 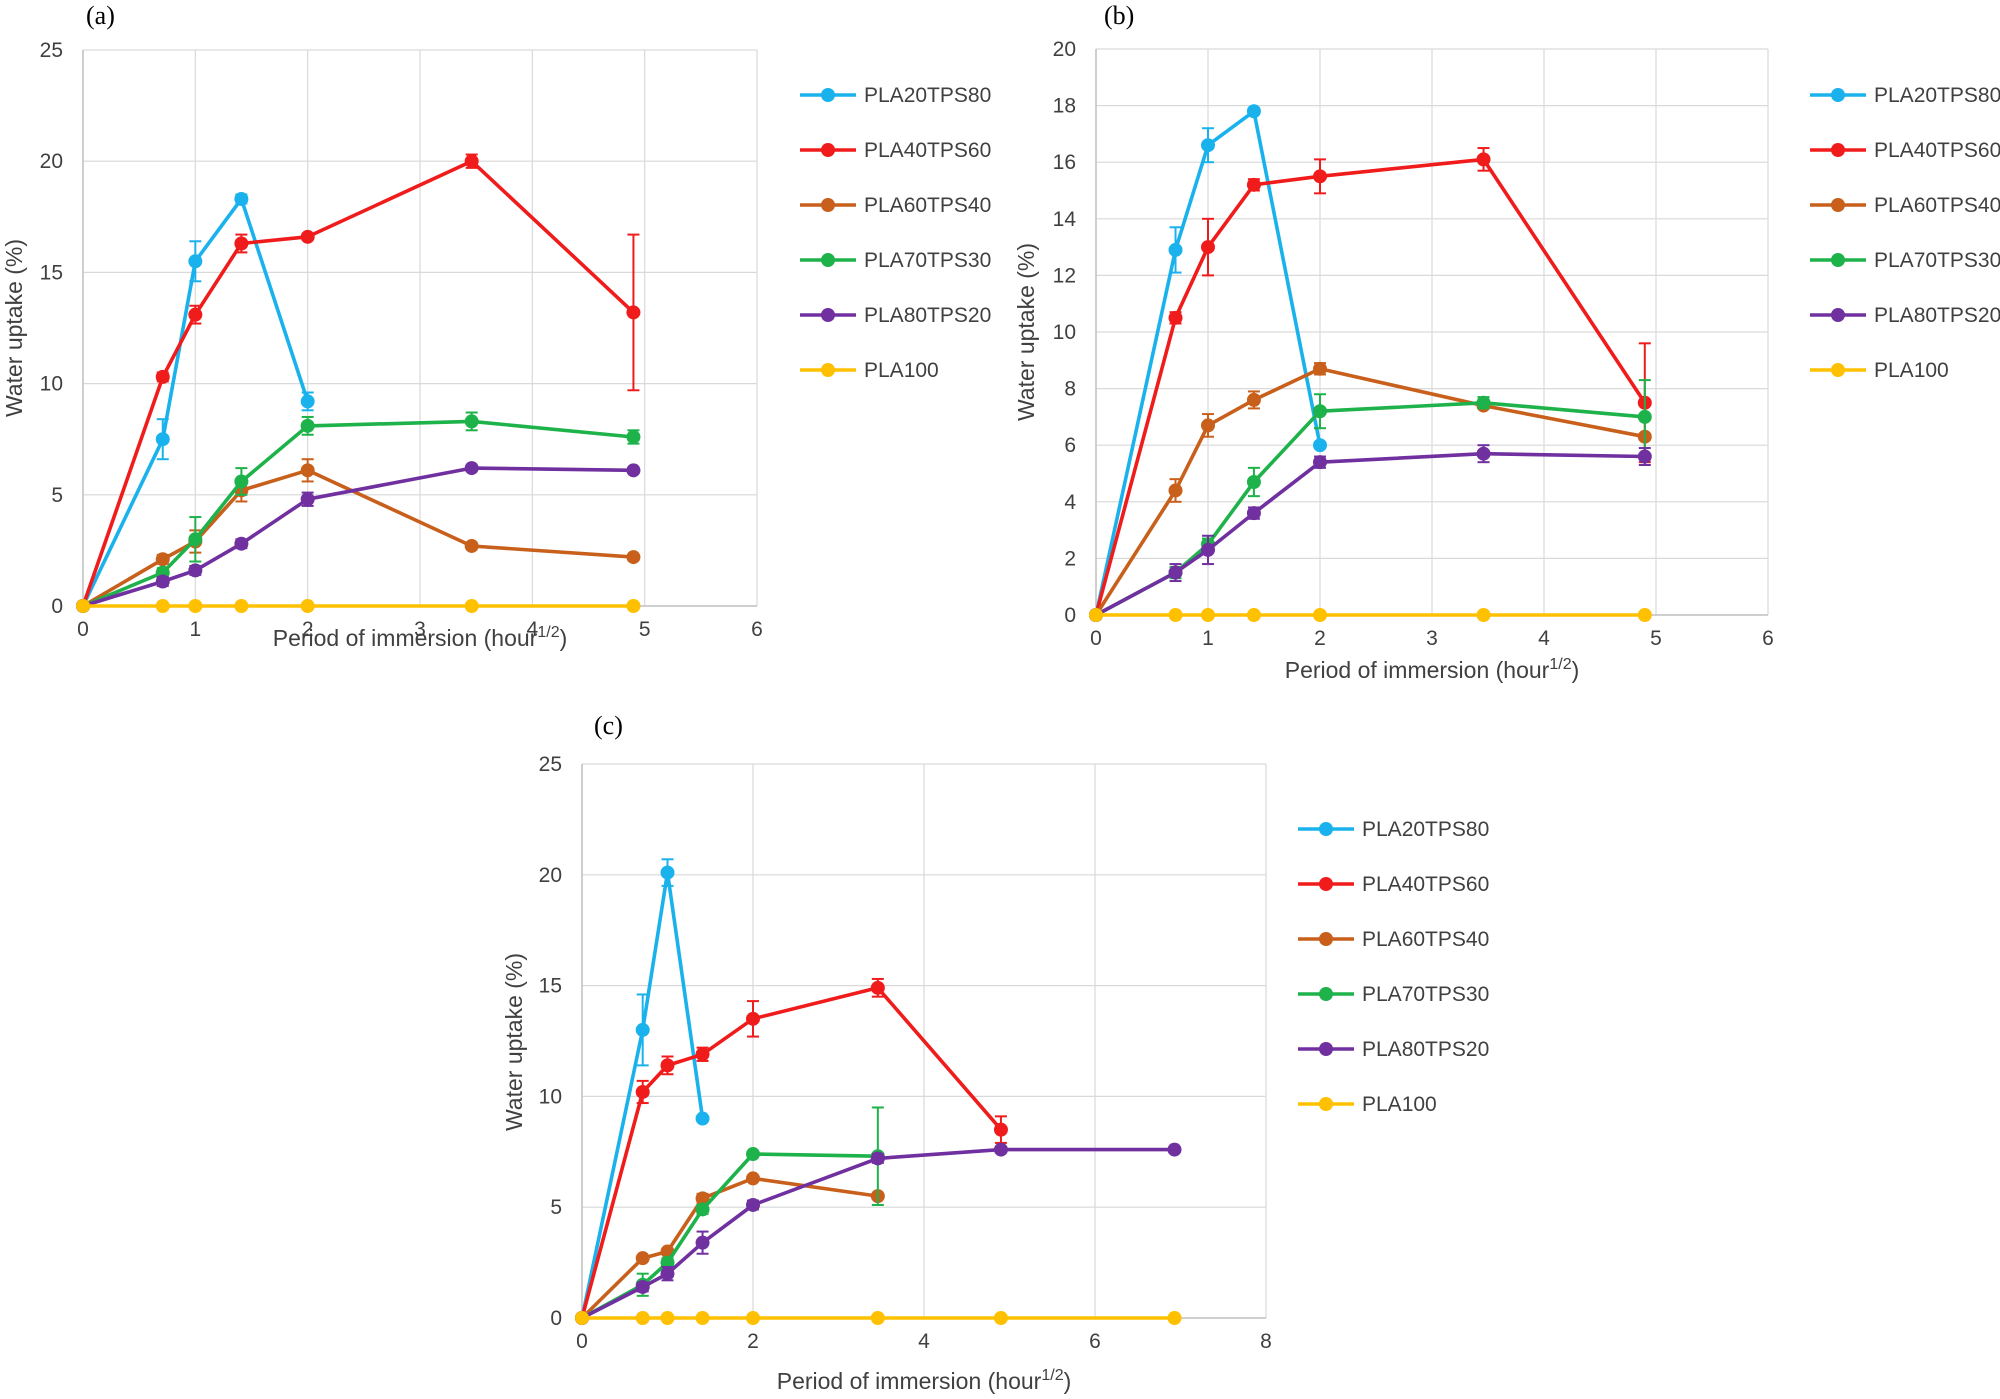 I want to click on y-tick-label: 20, so click(x=550, y=875).